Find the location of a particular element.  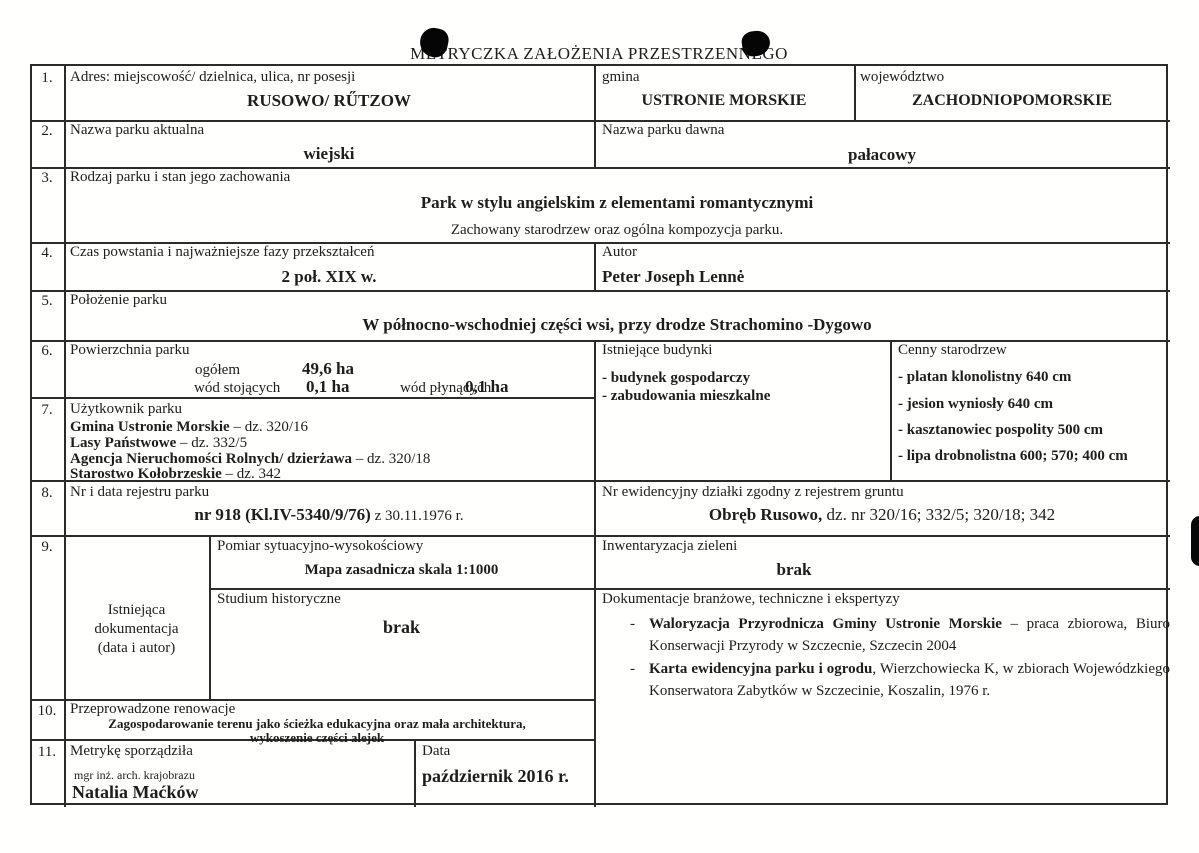

budynki-item: - zabudowania mieszkalne is located at coordinates (686, 396).